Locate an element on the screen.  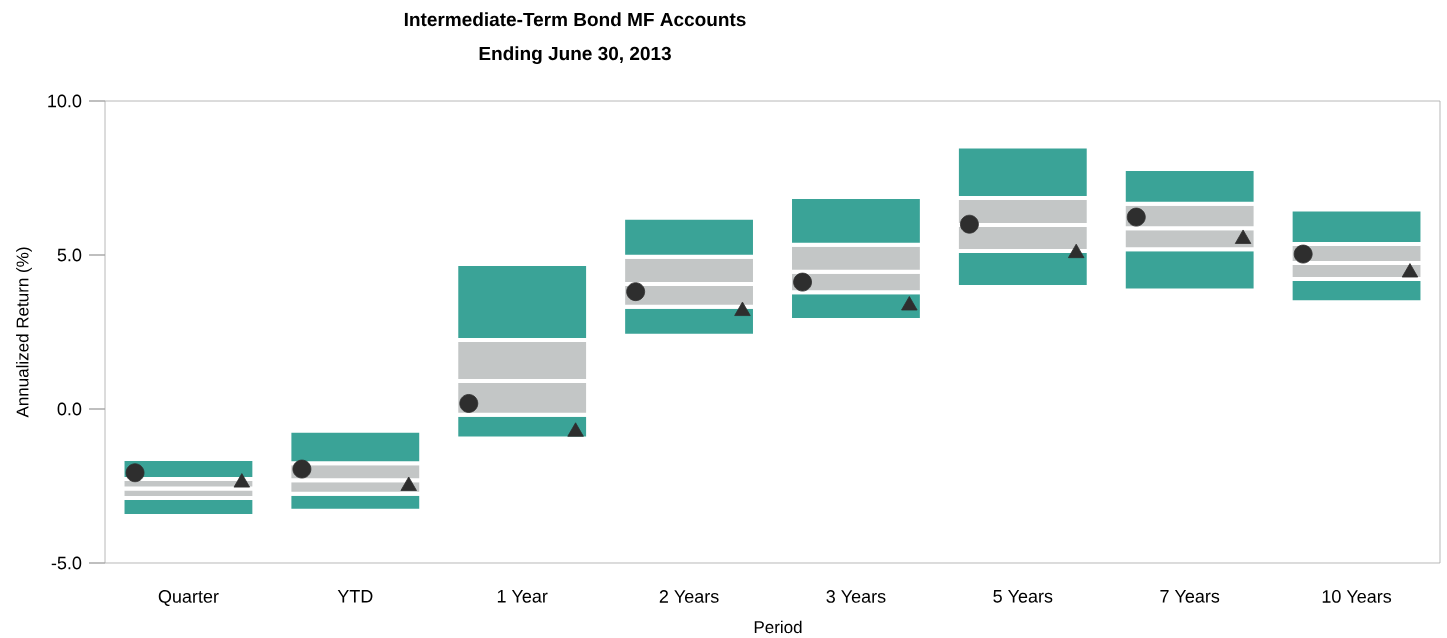
x-tick-label: 7 Years is located at coordinates (1190, 596).